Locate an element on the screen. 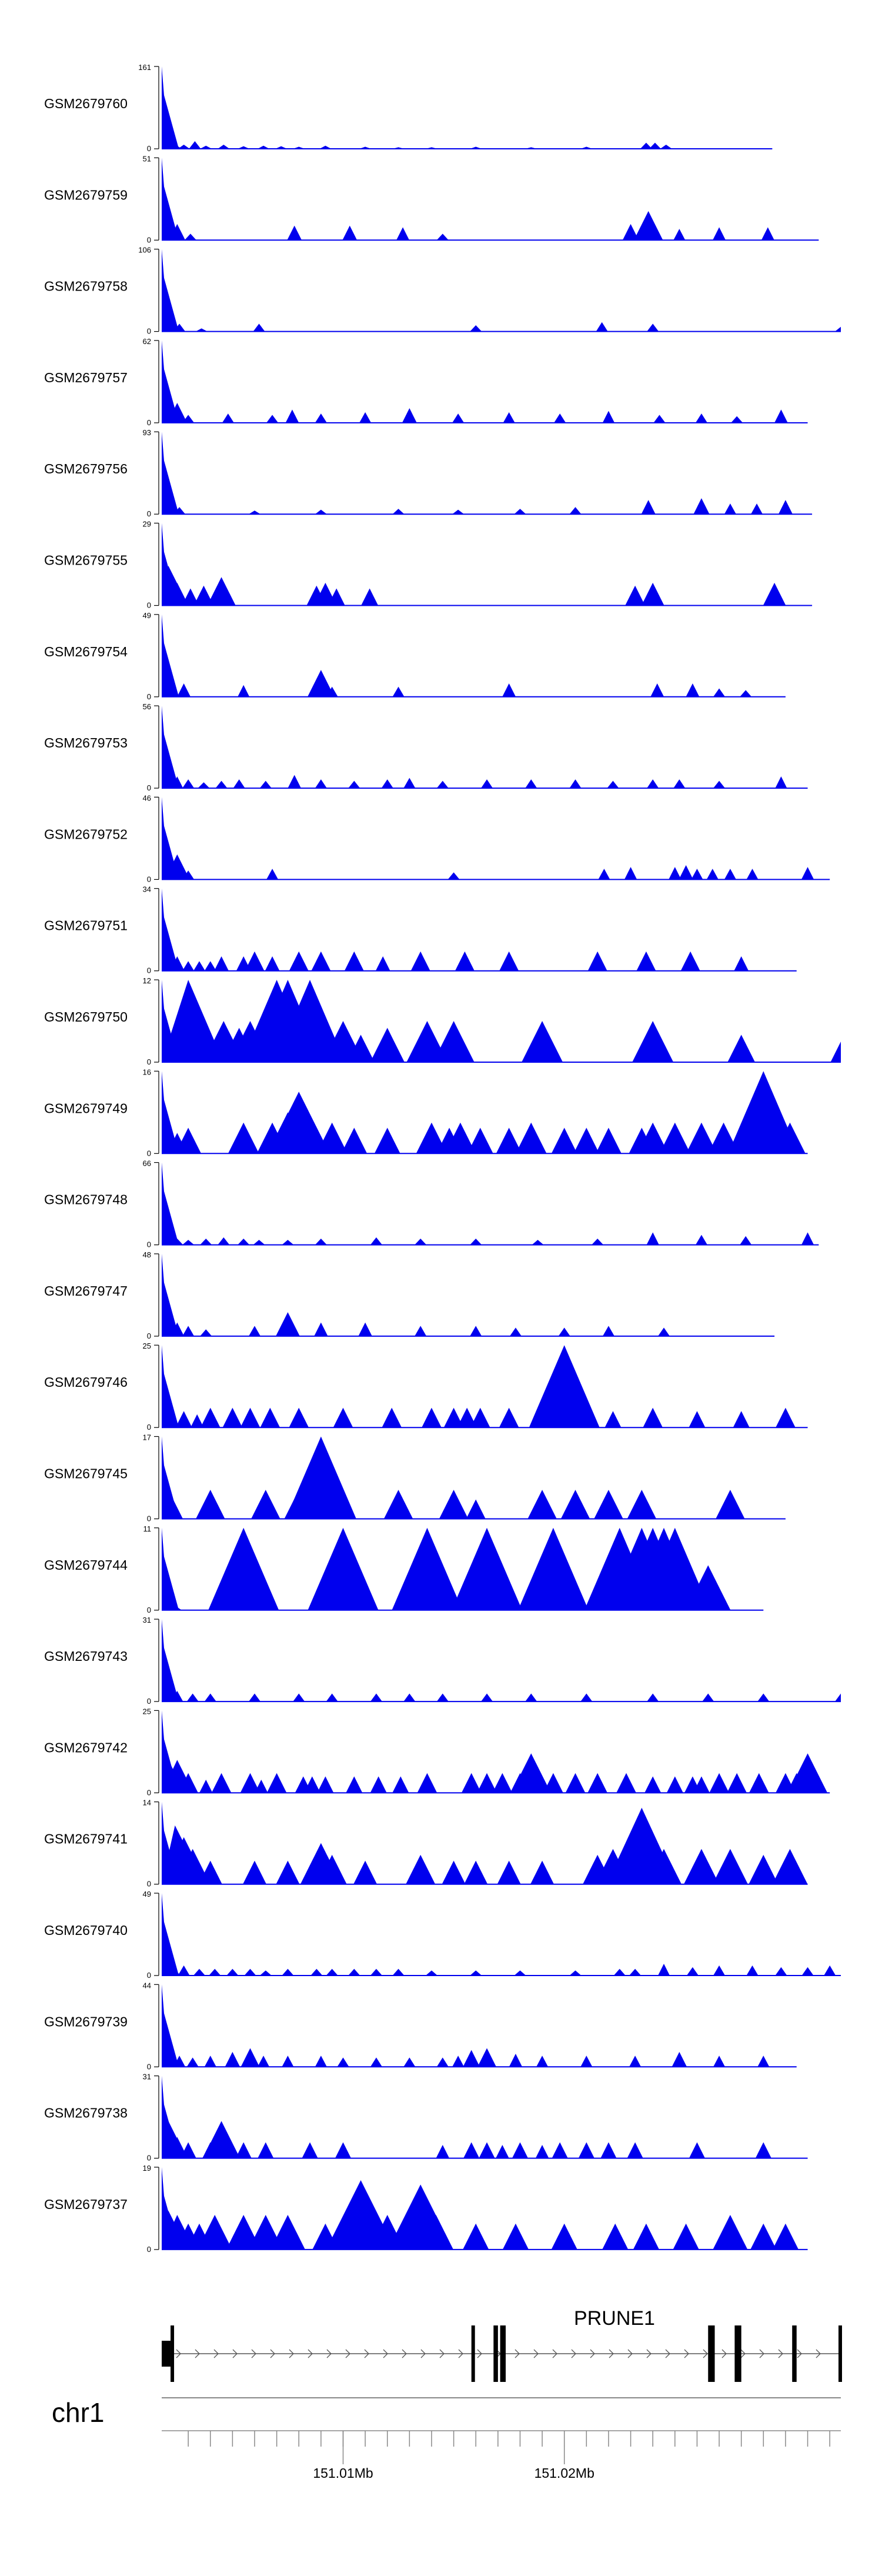 The image size is (882, 2576). coverage-track: GSM2679737 19 0 is located at coordinates (426, 2209).